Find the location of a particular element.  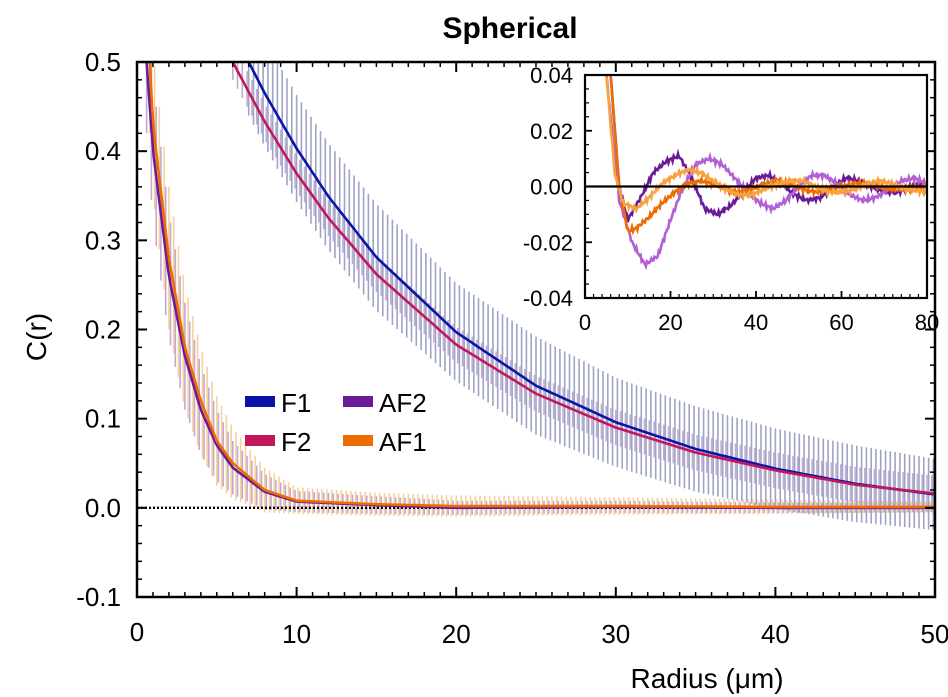

legend-label-f2: F2 is located at coordinates (296, 442).